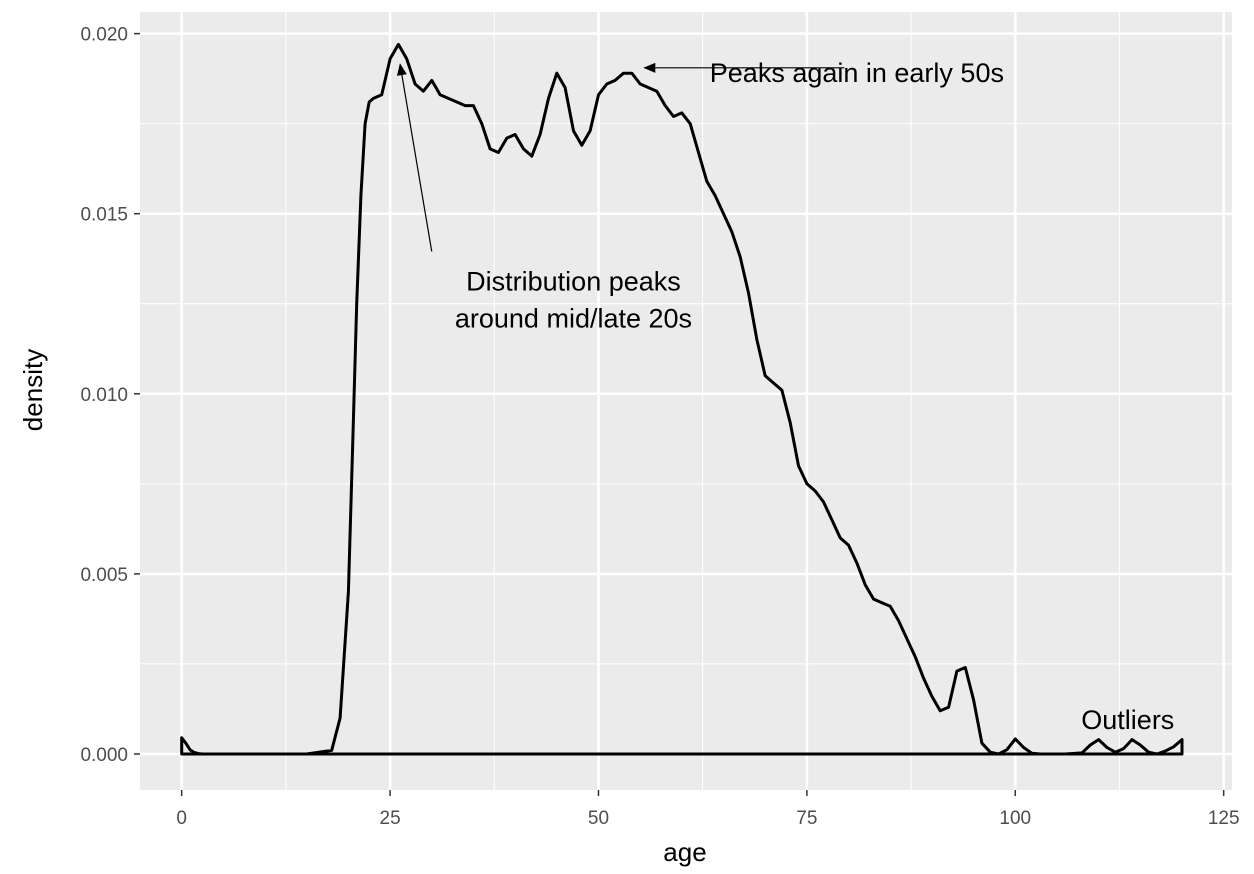 This screenshot has width=1254, height=874. What do you see at coordinates (390, 818) in the screenshot?
I see `x-tick-label: 25` at bounding box center [390, 818].